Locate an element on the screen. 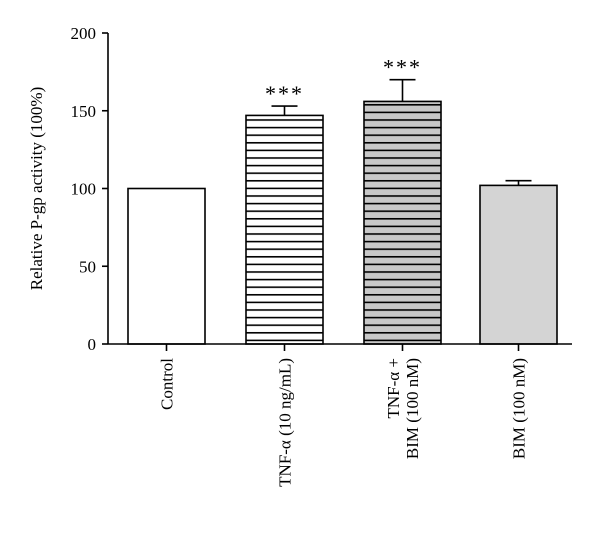  y-tick-label: 150 is located at coordinates (84, 111).